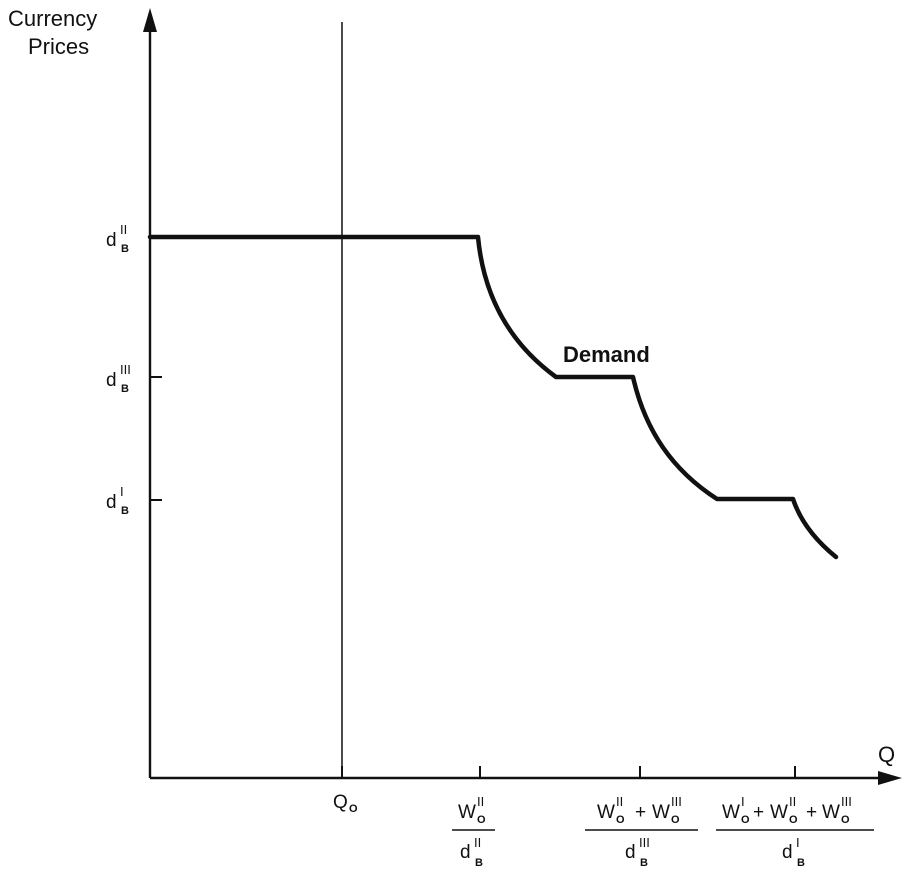 This screenshot has height=878, width=905. Describe the element at coordinates (125, 369) in the screenshot. I see `y-tick-sup: III` at that location.